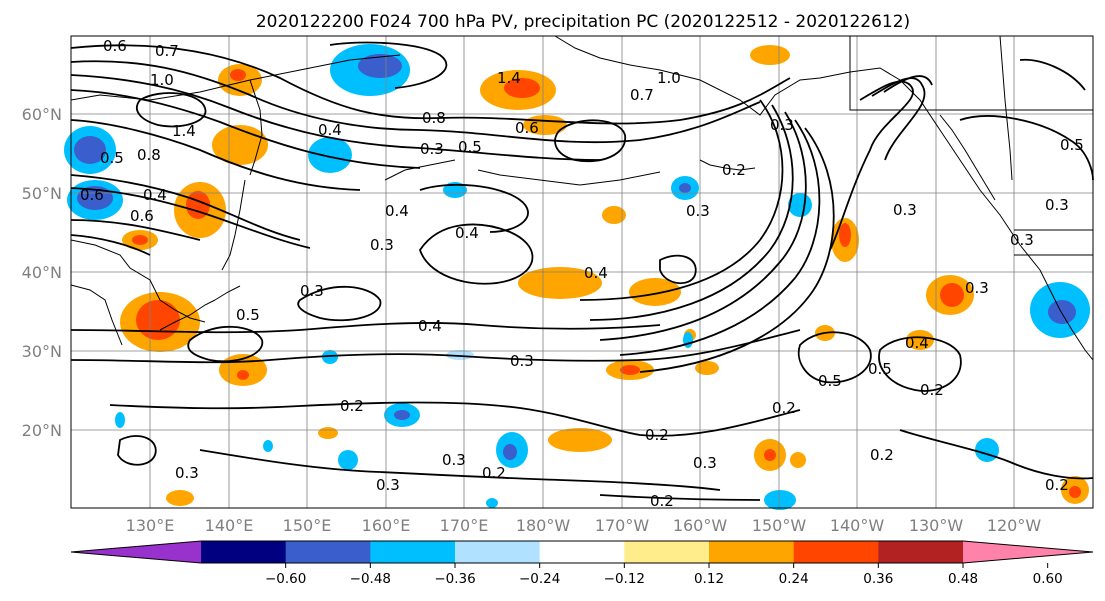  What do you see at coordinates (307, 525) in the screenshot?
I see `lon-label: 150°E` at bounding box center [307, 525].